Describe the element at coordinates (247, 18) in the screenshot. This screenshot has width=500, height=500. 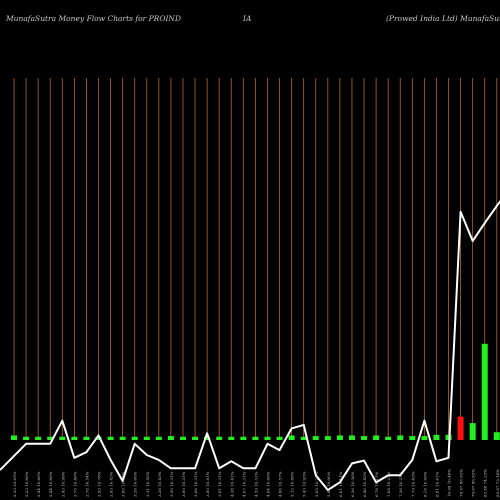
I see `chart-title-middle: IA` at that location.